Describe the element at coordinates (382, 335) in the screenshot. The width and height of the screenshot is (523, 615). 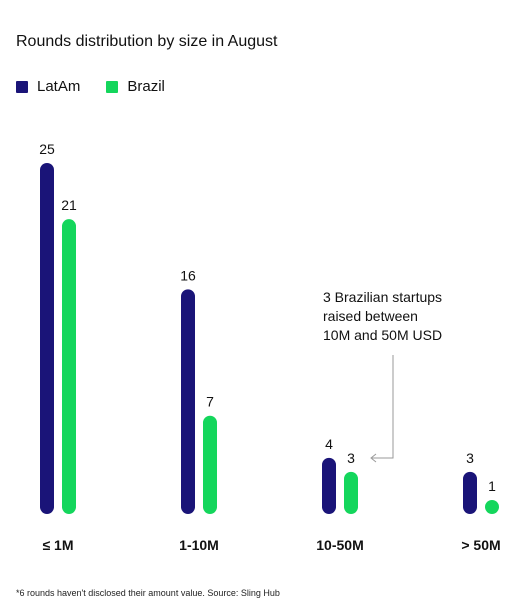
I see `annotation-line-2: 10M and 50M USD` at that location.